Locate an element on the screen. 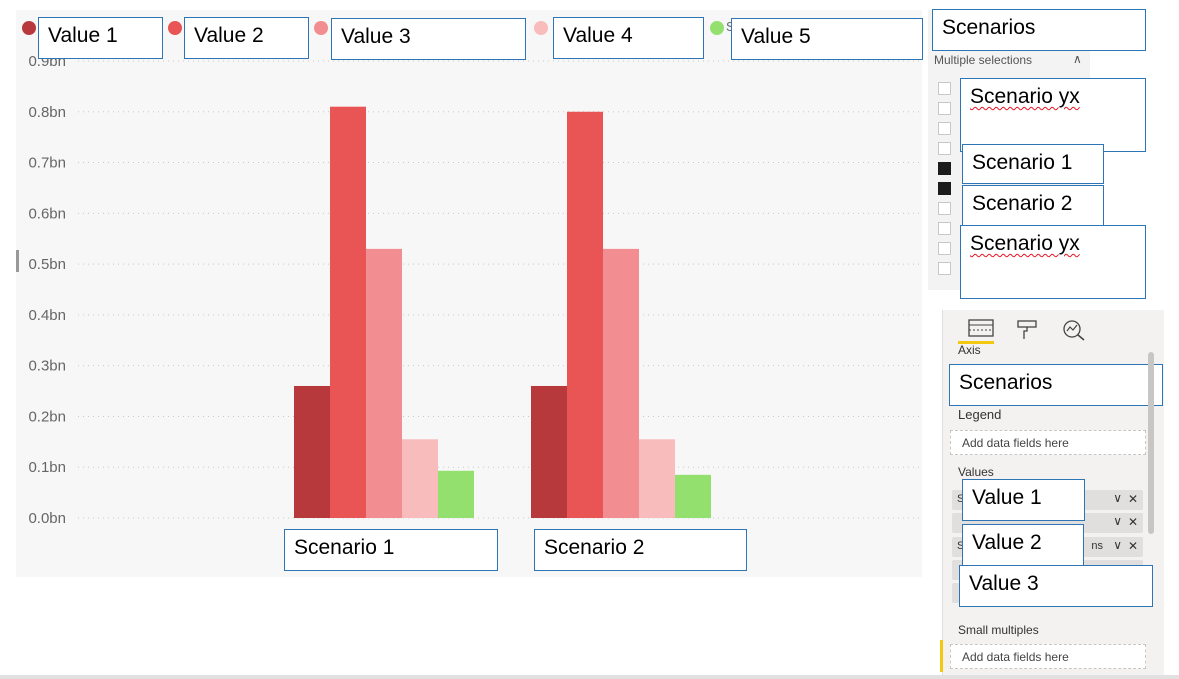  legend-label-value-1: Value 1 is located at coordinates (100, 38).